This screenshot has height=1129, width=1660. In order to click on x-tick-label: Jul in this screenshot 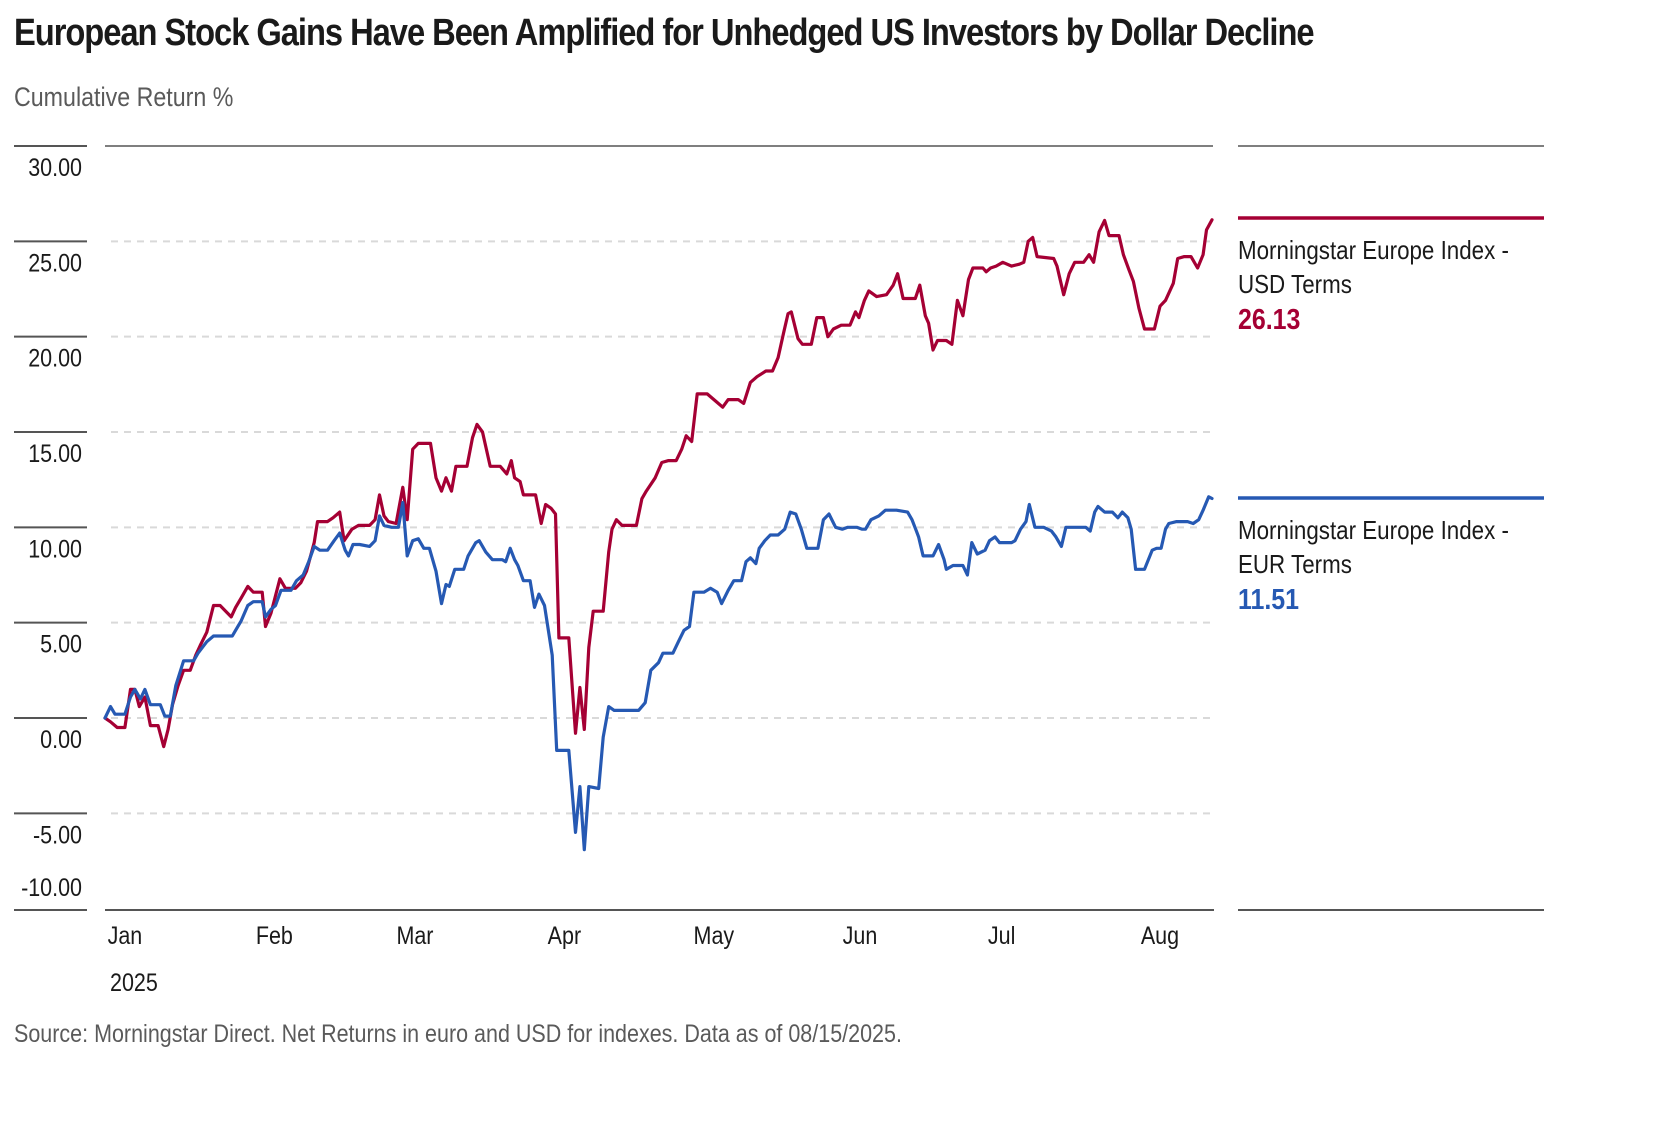, I will do `click(1001, 935)`.